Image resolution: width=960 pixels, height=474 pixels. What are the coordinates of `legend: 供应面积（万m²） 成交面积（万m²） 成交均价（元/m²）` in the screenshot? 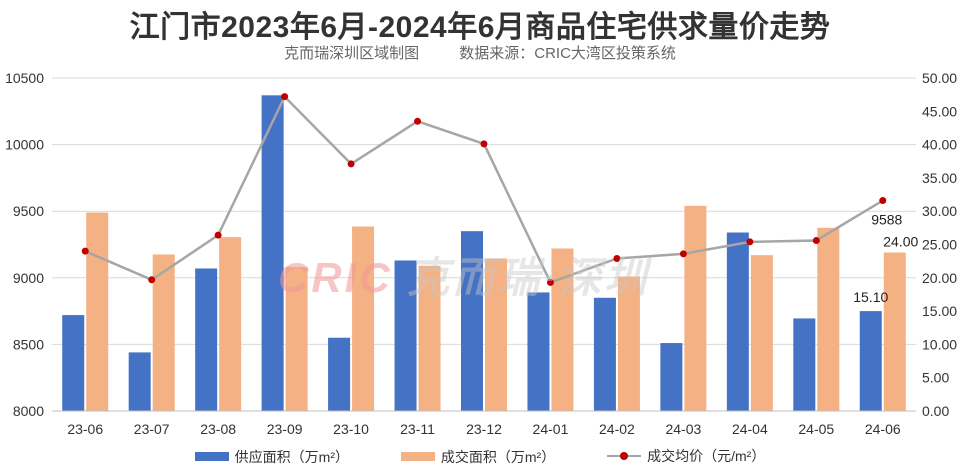 It's located at (480, 456).